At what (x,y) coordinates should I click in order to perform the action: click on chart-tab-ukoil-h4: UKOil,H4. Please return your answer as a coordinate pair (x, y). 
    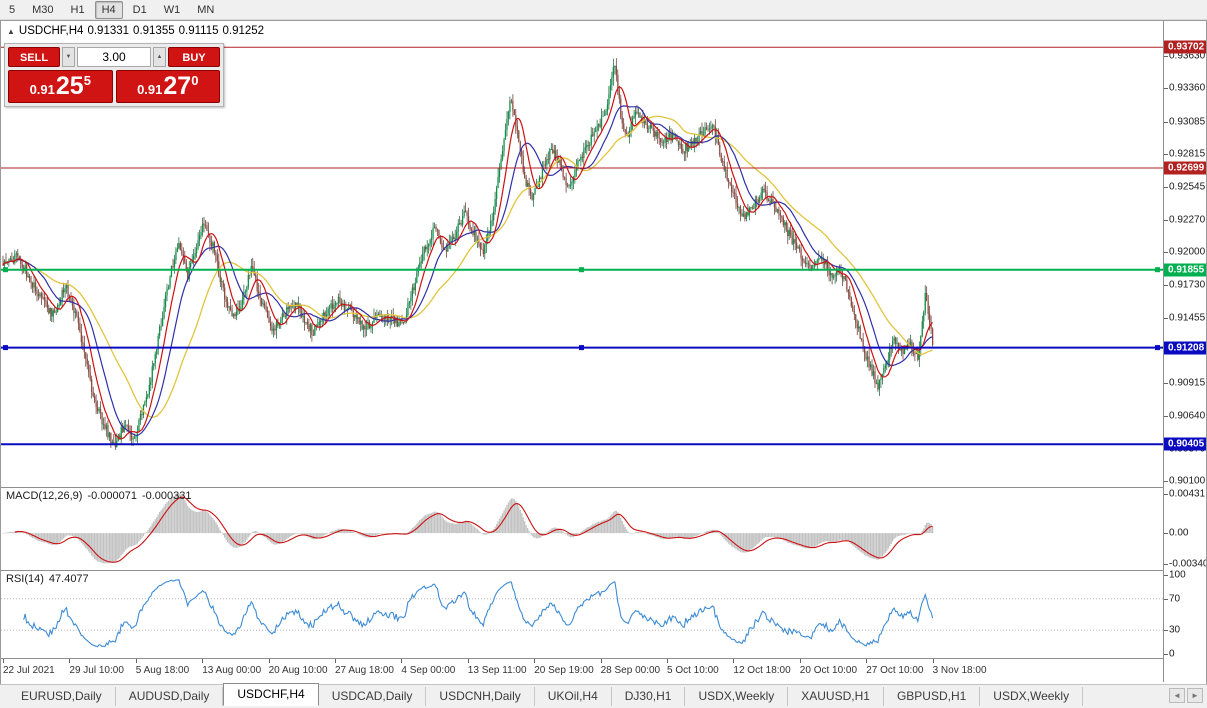
    Looking at the image, I should click on (573, 696).